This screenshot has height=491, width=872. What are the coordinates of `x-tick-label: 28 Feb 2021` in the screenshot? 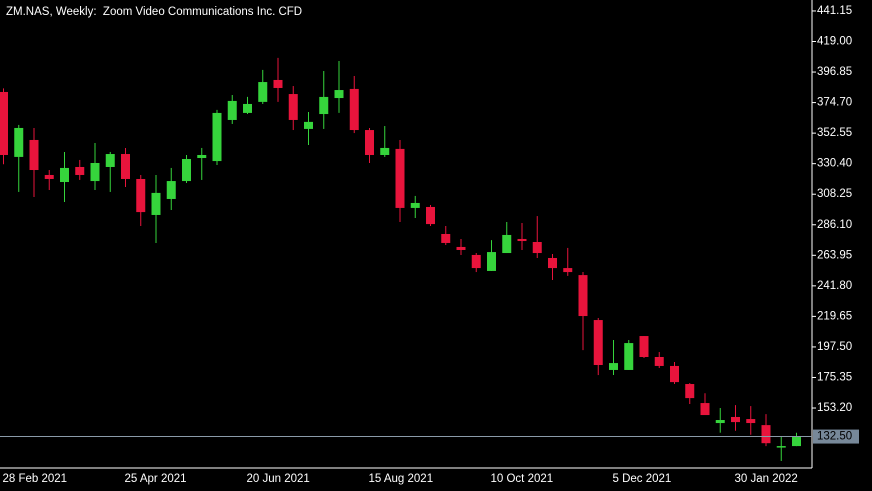 It's located at (35, 479).